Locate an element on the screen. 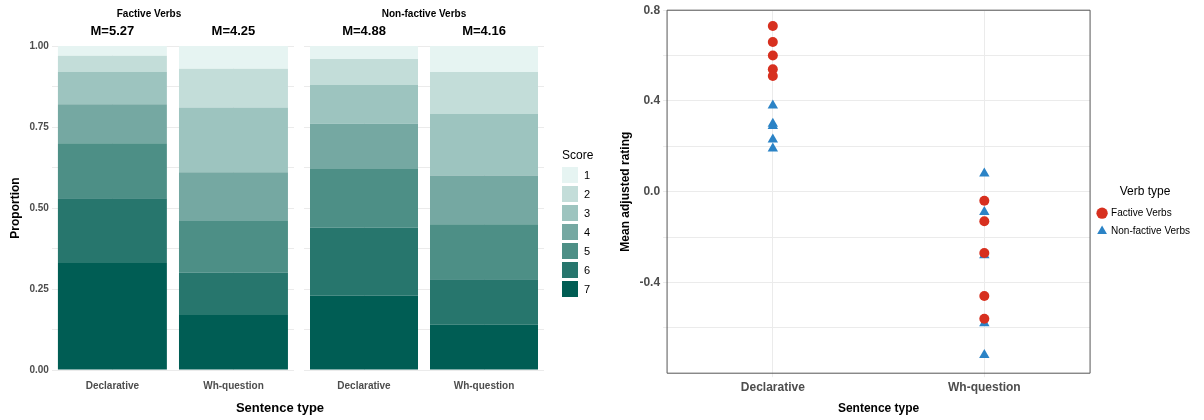  annotation: M=4.16 is located at coordinates (484, 31).